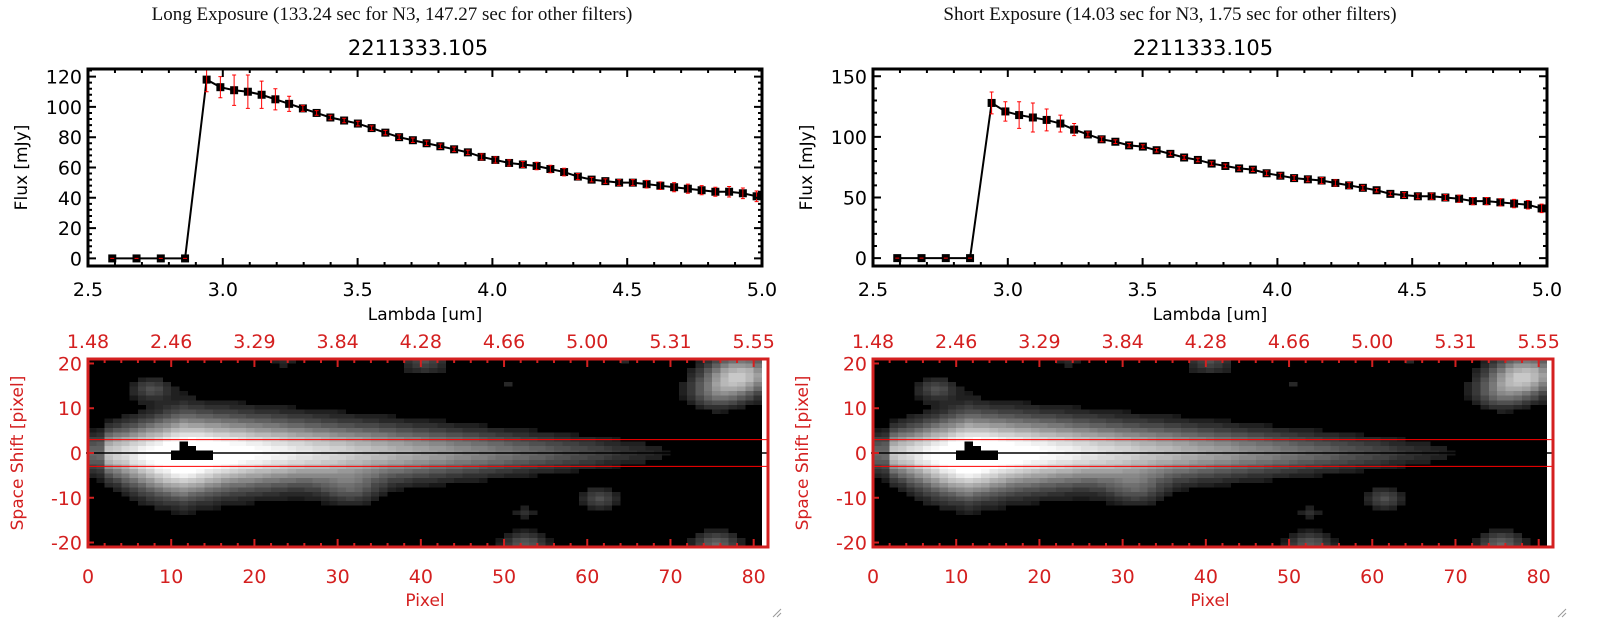 The width and height of the screenshot is (1600, 630). I want to click on x-tick-label: 3.5, so click(1142, 290).